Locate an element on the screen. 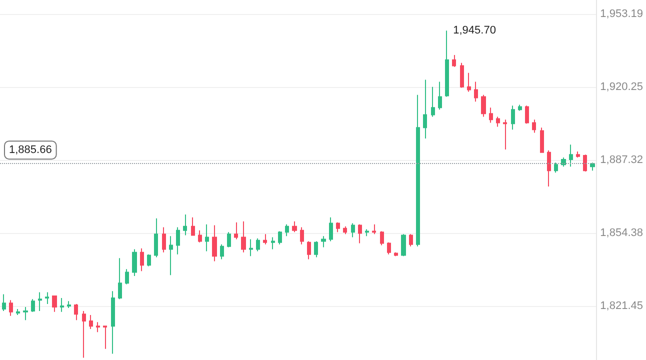 This screenshot has width=646, height=360. y-tick-label: 1,953.19 is located at coordinates (622, 14).